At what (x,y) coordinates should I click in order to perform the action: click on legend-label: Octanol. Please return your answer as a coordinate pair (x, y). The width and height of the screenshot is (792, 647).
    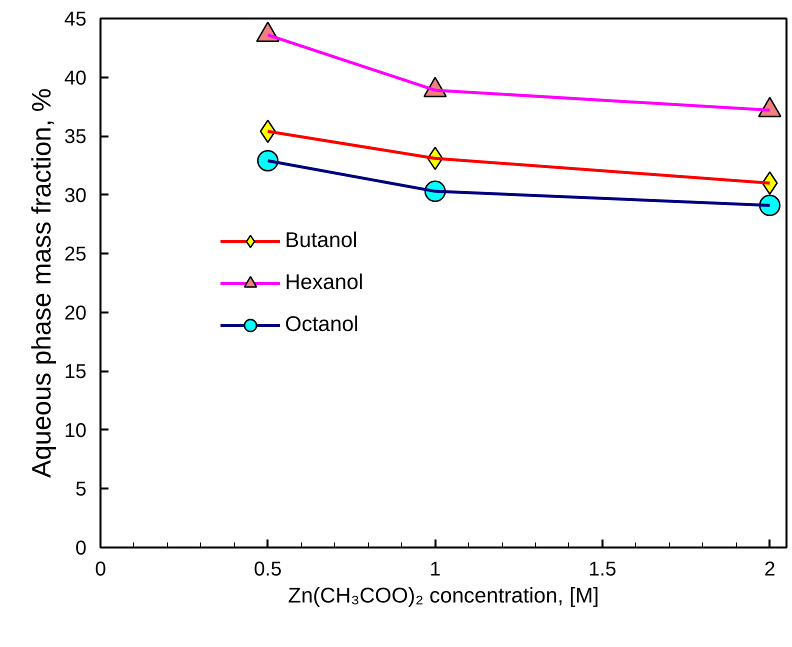
    Looking at the image, I should click on (322, 324).